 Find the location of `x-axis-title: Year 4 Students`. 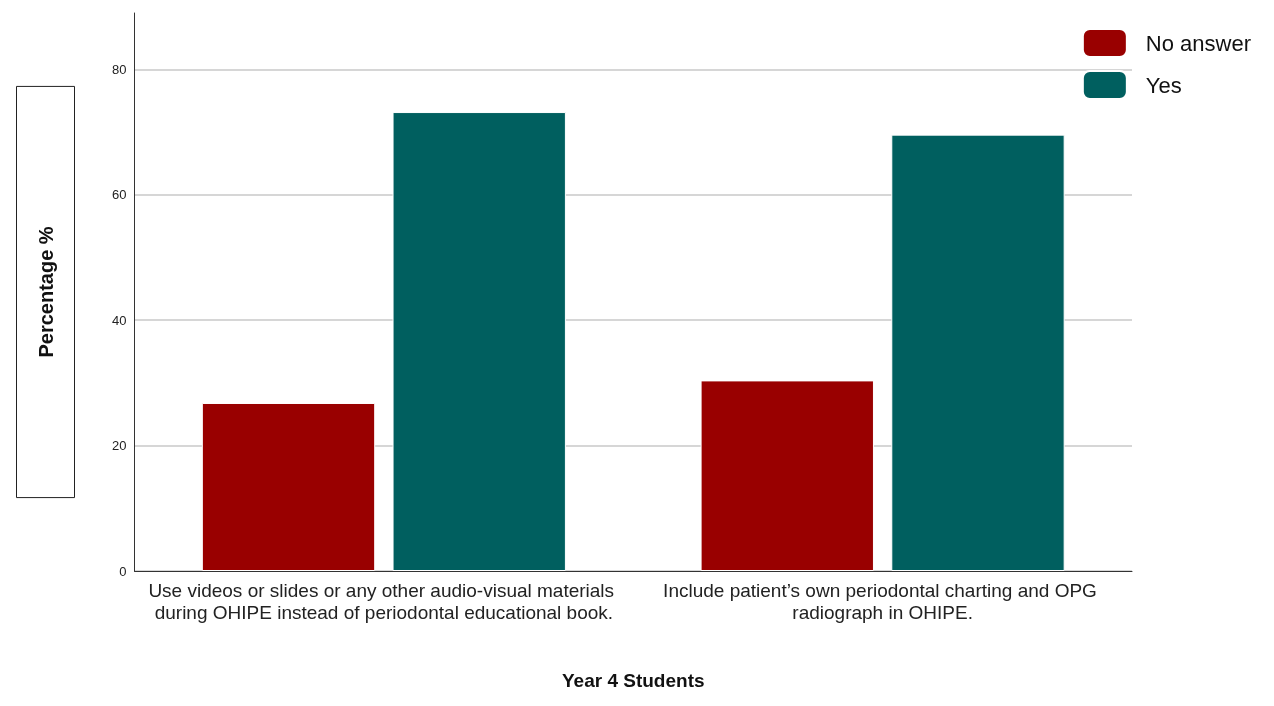

x-axis-title: Year 4 Students is located at coordinates (633, 680).